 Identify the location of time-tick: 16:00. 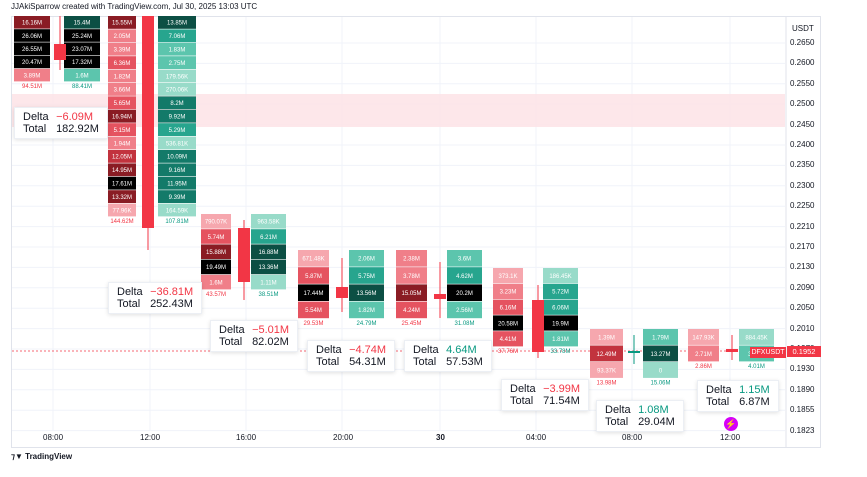
(246, 437).